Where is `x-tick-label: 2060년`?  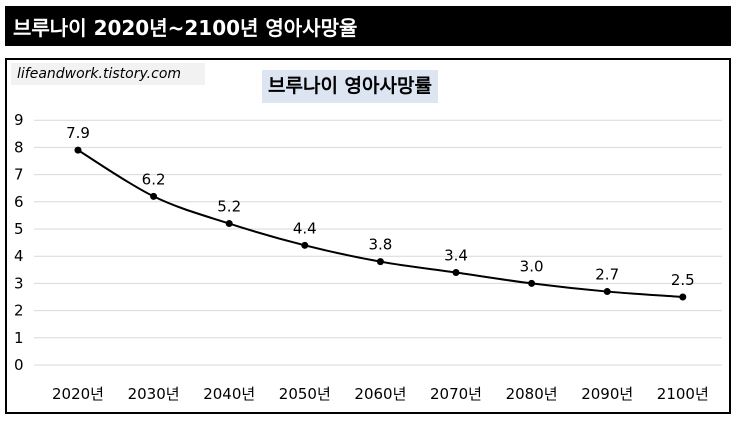 x-tick-label: 2060년 is located at coordinates (380, 394).